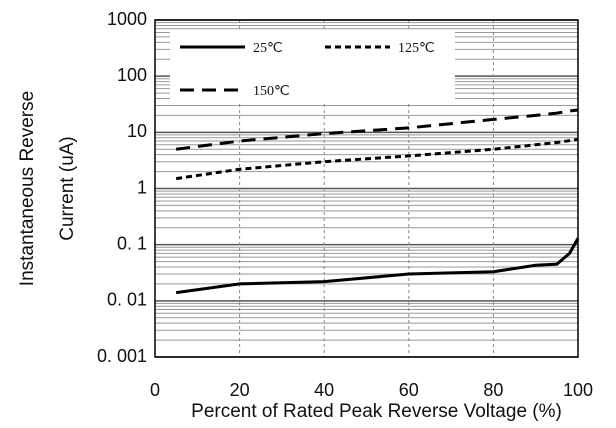 The image size is (616, 428). I want to click on x-tick-label: 60, so click(409, 390).